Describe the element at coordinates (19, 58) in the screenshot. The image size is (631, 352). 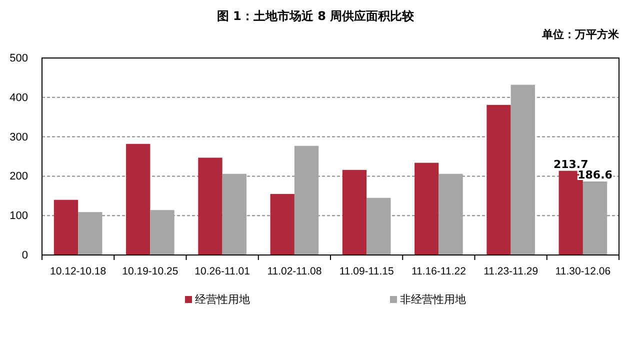
I see `y-tick-label: 500` at that location.